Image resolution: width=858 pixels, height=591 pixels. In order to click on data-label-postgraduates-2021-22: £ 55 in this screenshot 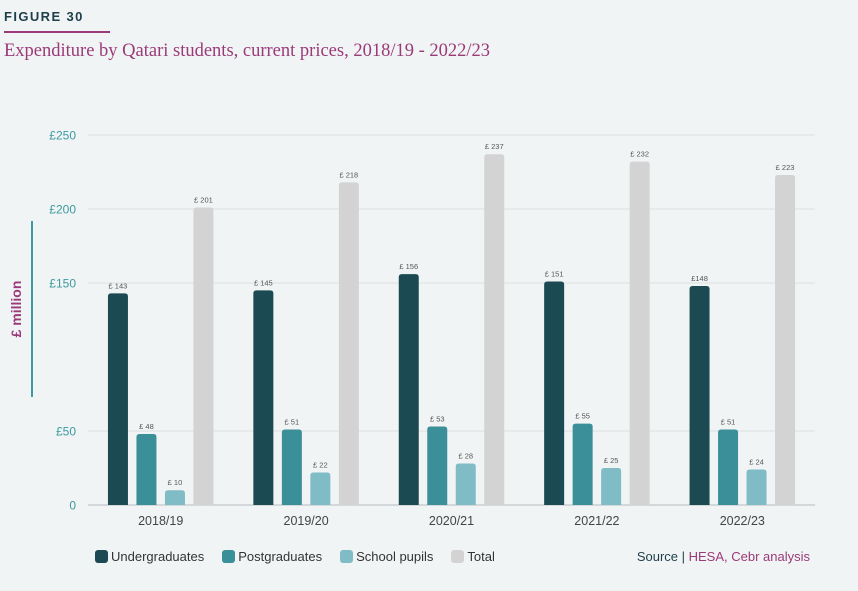, I will do `click(582, 416)`.